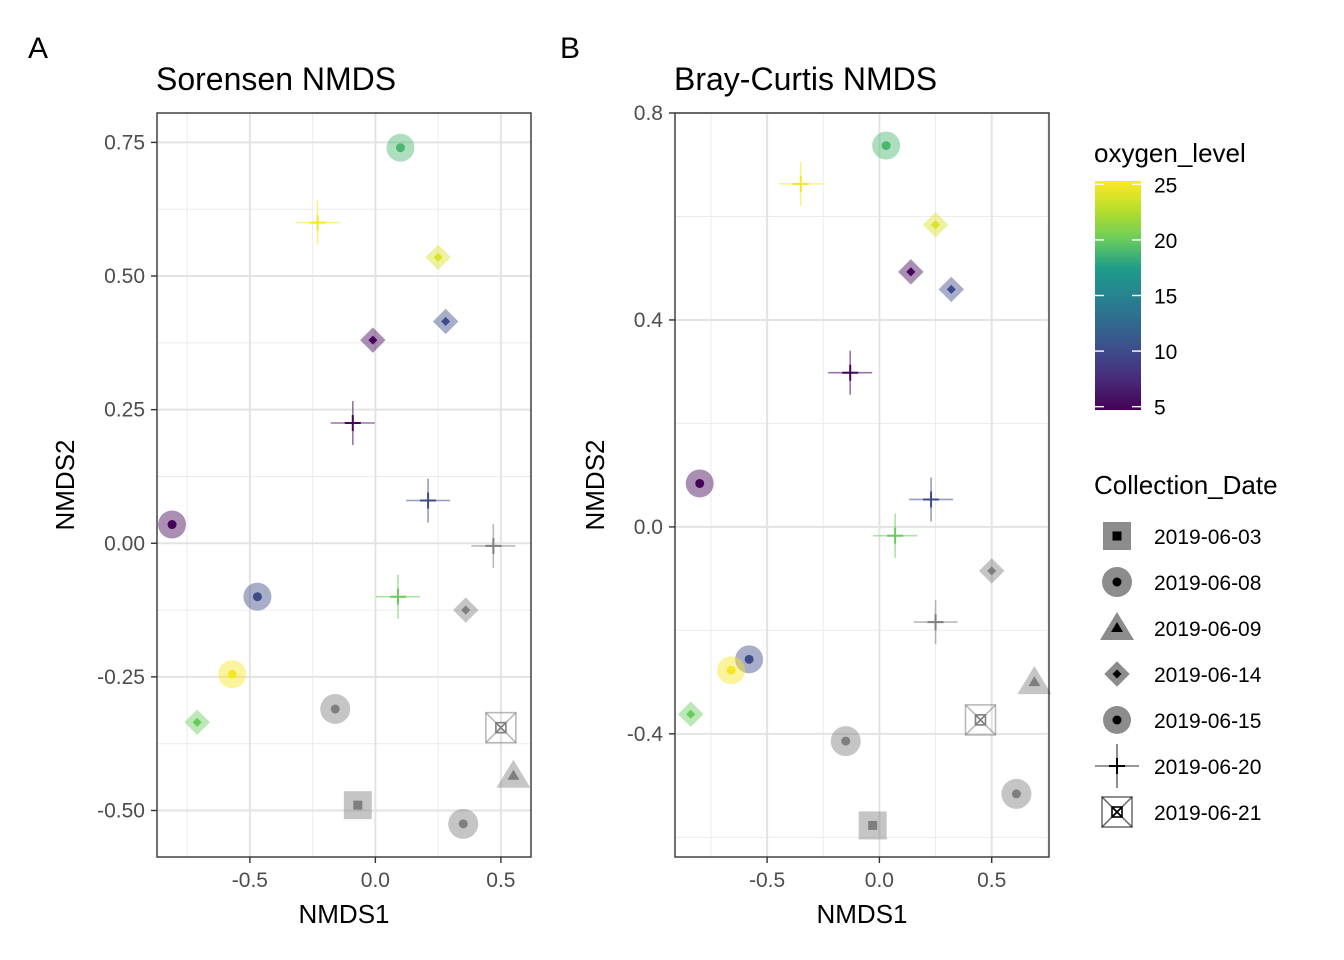  What do you see at coordinates (649, 320) in the screenshot?
I see `y-tick-label: 0.4` at bounding box center [649, 320].